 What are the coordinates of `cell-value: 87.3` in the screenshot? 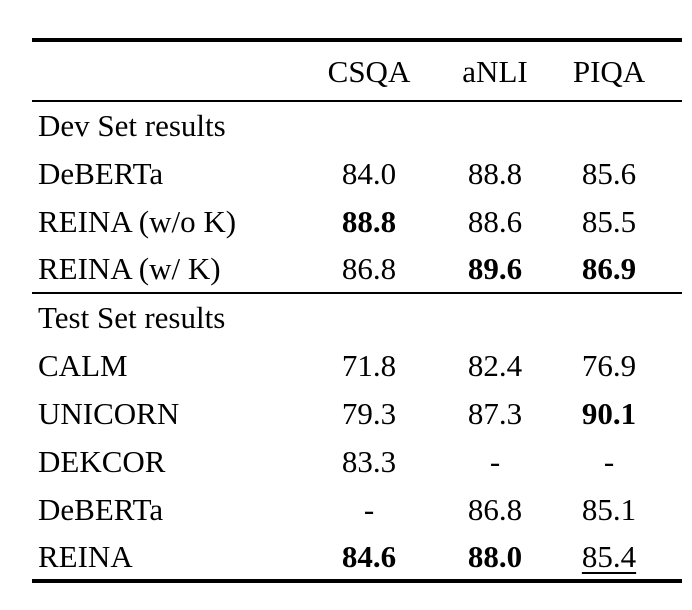 It's located at (495, 413).